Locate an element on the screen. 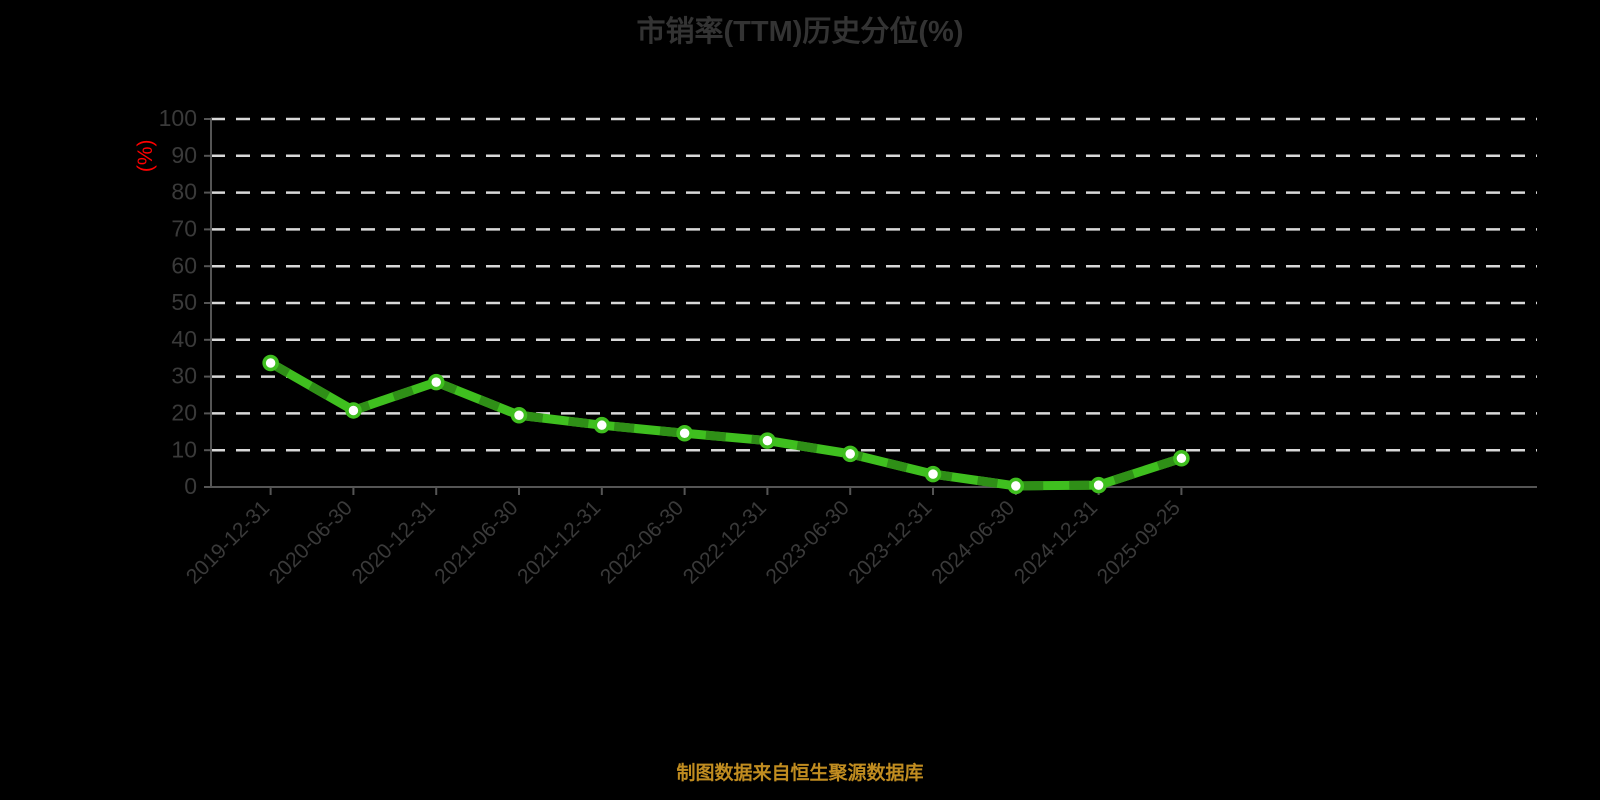 The height and width of the screenshot is (800, 1600). data-series-line is located at coordinates (726, 424).